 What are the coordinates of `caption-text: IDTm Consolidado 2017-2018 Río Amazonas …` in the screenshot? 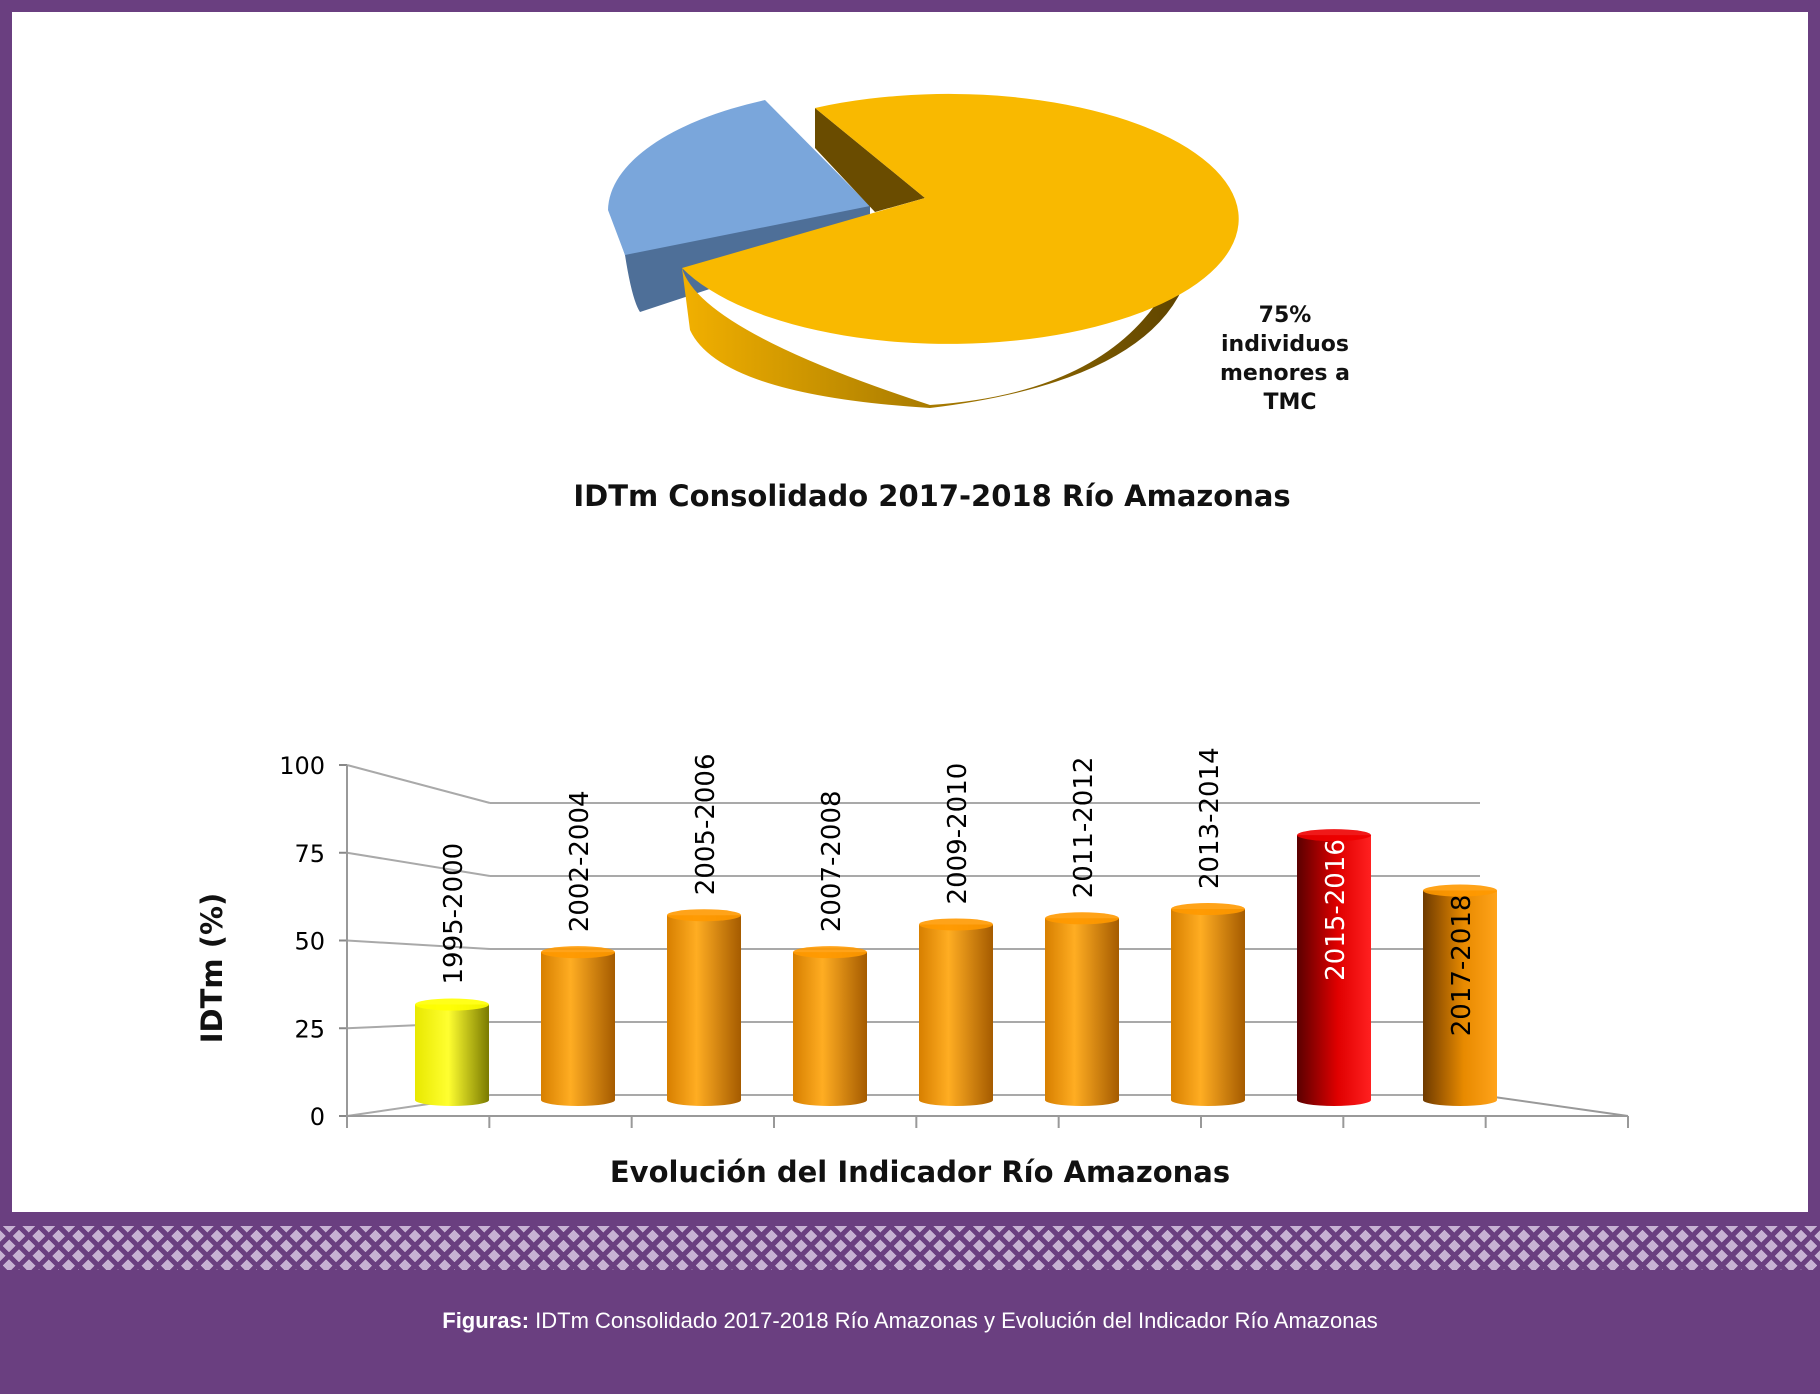 It's located at (953, 1320).